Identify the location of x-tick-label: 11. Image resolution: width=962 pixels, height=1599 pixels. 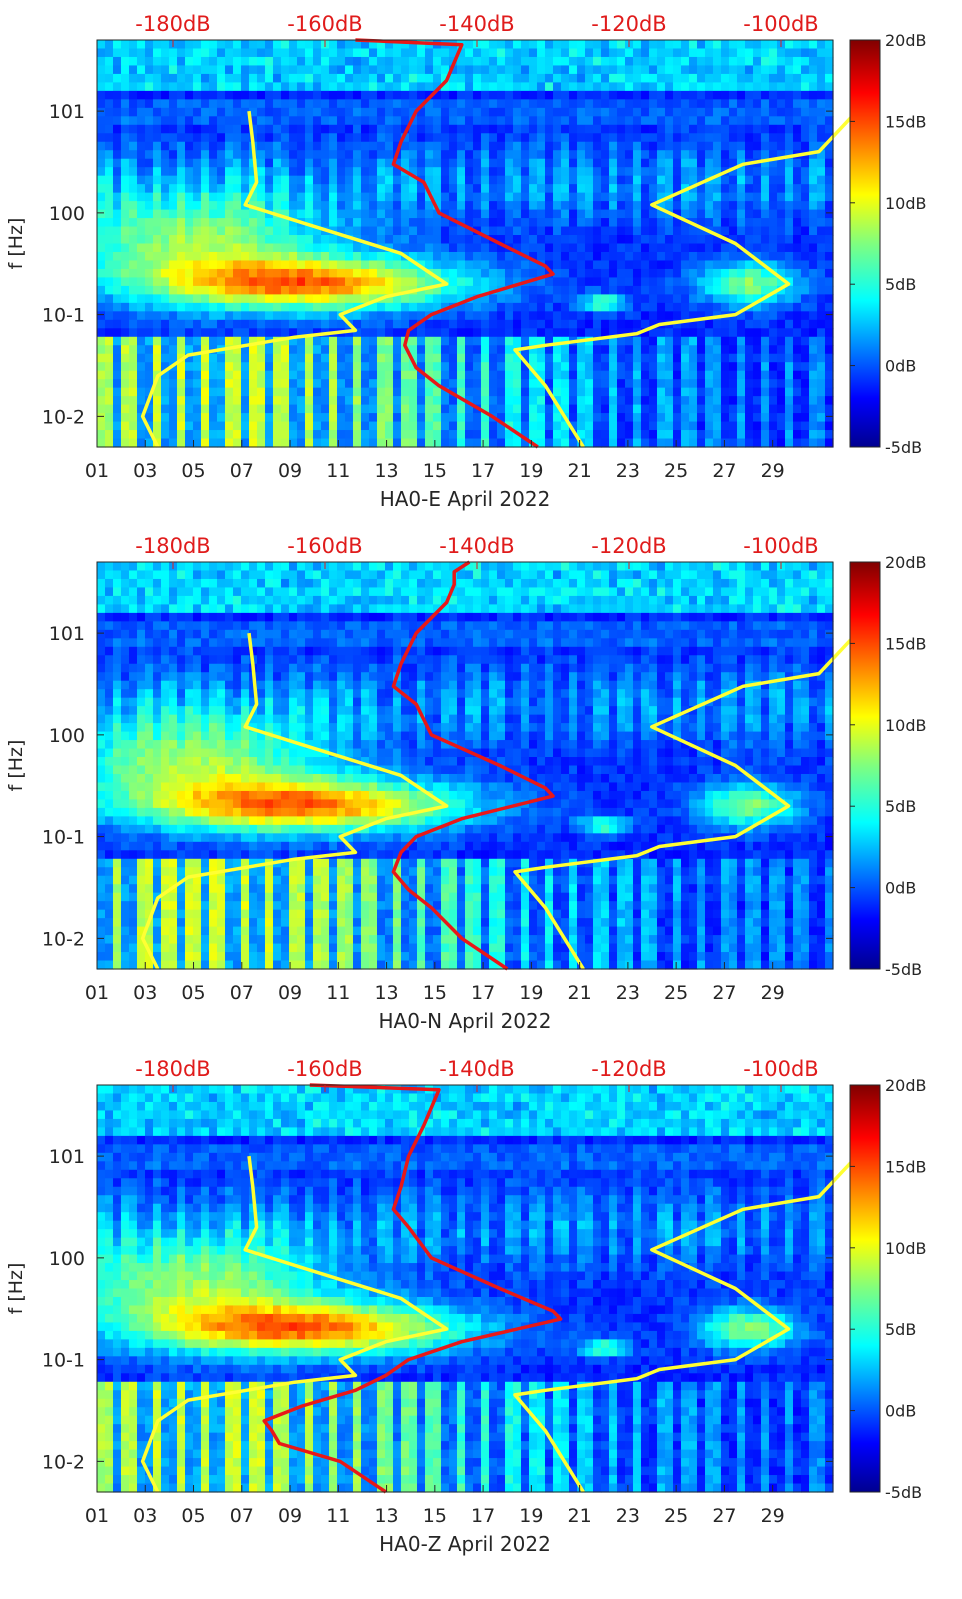
(338, 471).